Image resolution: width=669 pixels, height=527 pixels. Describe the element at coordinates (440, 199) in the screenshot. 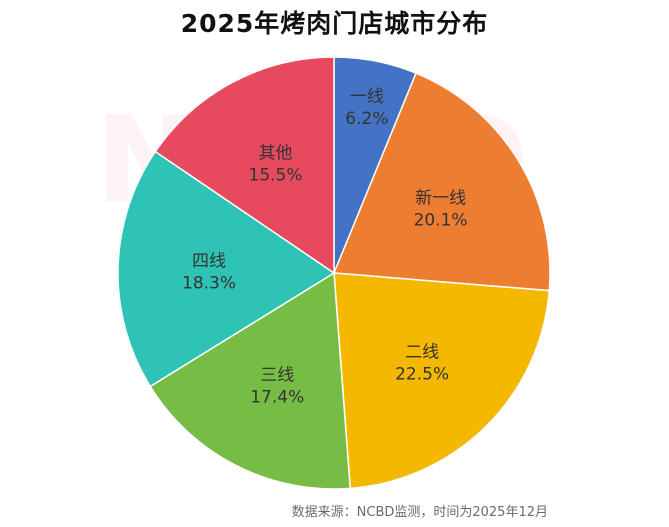

I see `slice-name-label: 新一线` at that location.